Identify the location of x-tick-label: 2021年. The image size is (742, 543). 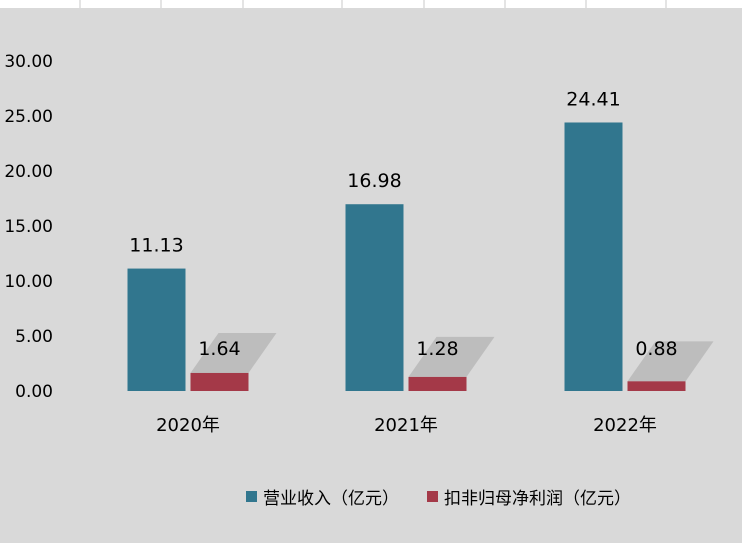
(406, 425).